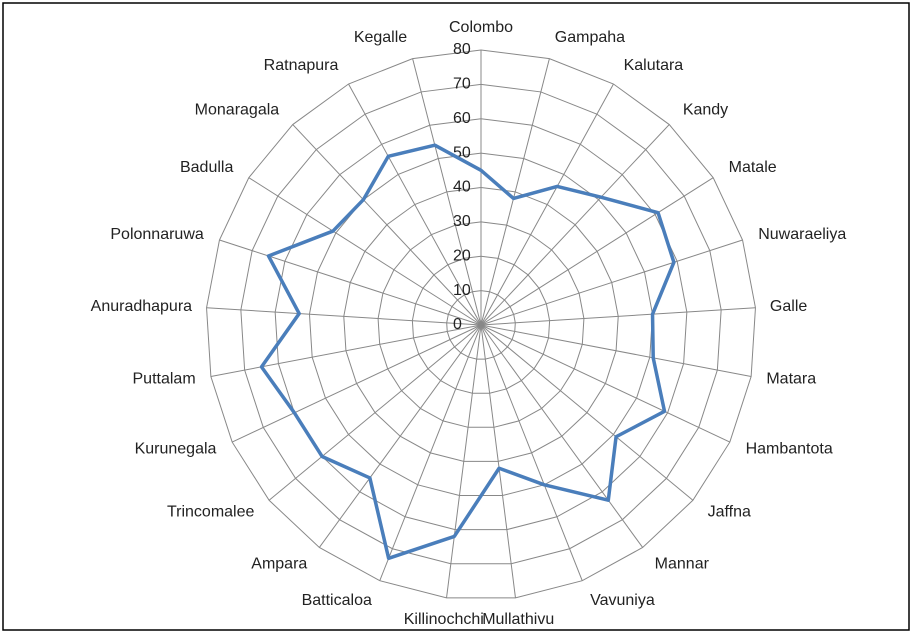 The image size is (914, 635). What do you see at coordinates (788, 306) in the screenshot?
I see `category-label: Galle` at bounding box center [788, 306].